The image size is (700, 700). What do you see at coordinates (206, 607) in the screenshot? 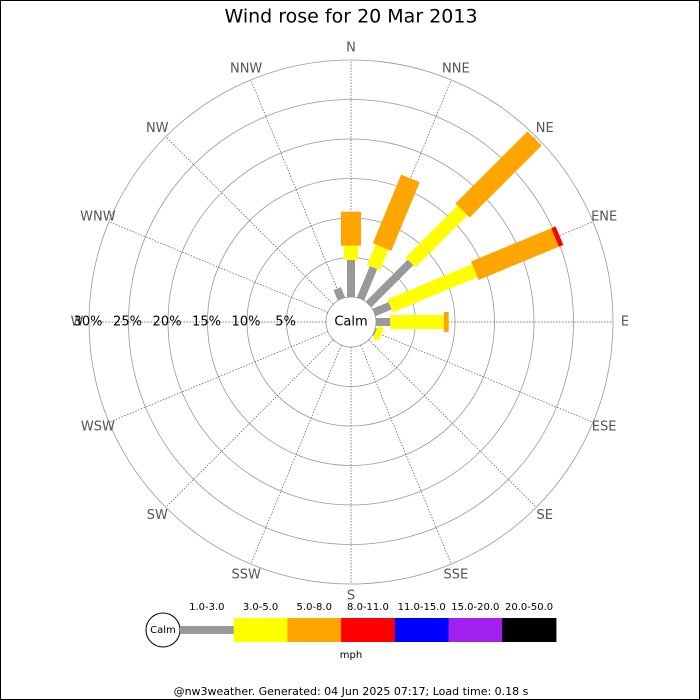
I see `legend-label: 1.0-3.0` at bounding box center [206, 607].